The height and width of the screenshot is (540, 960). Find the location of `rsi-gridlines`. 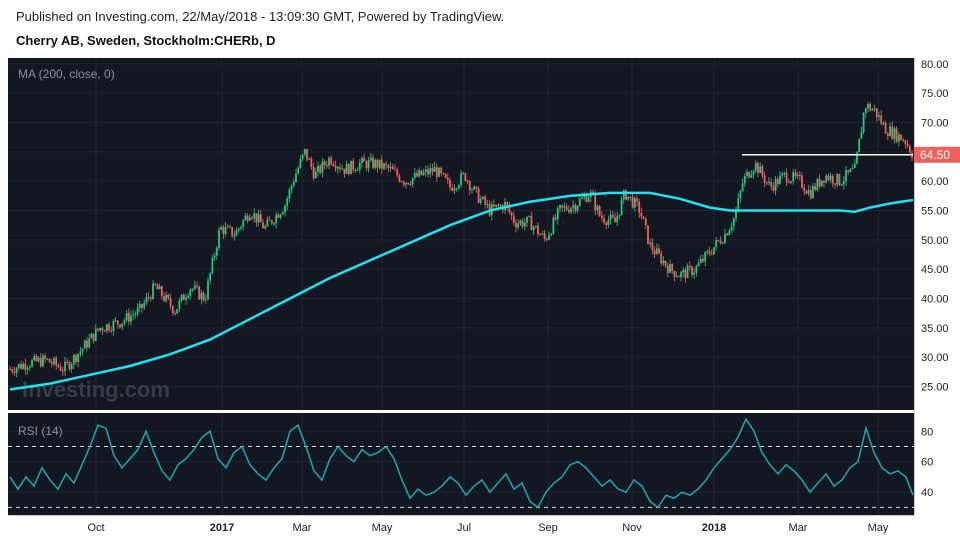

rsi-gridlines is located at coordinates (461, 469).